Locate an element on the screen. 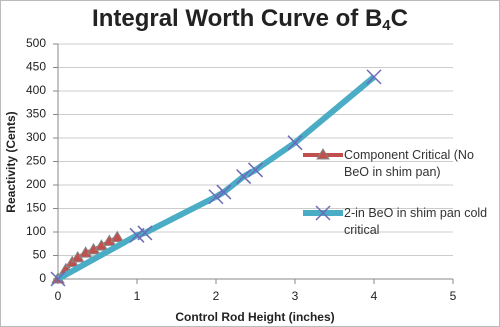 This screenshot has width=500, height=327. title-suffix: C is located at coordinates (399, 18).